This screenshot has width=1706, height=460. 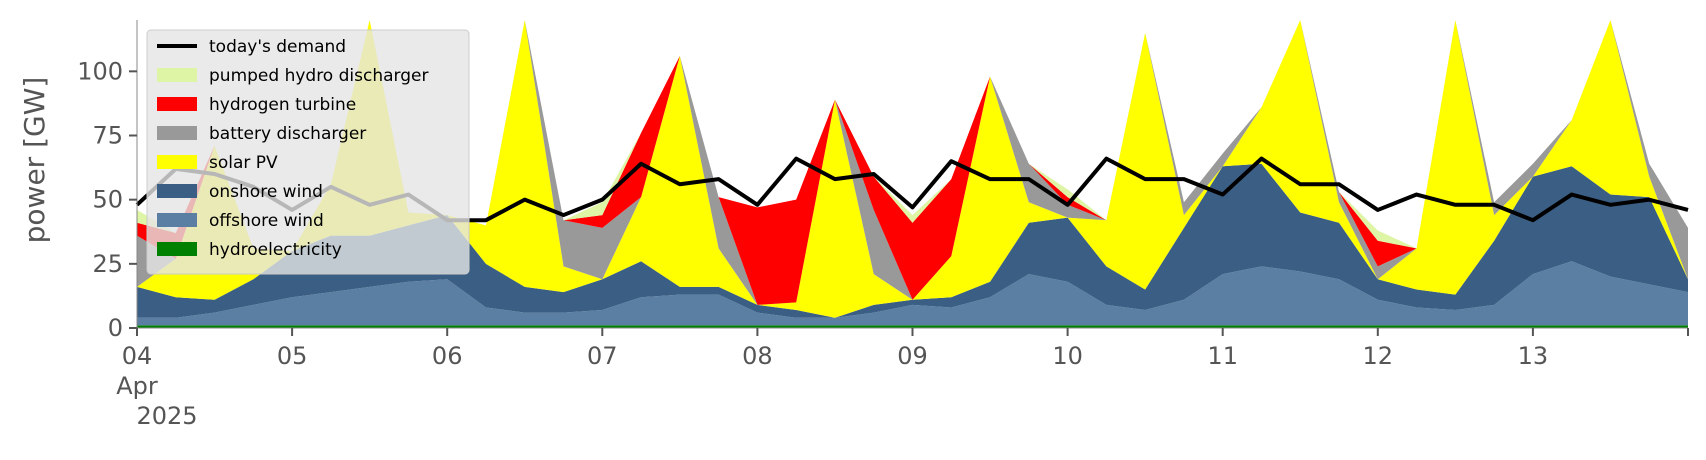 What do you see at coordinates (912, 326) in the screenshot?
I see `area-hydroelectricity` at bounding box center [912, 326].